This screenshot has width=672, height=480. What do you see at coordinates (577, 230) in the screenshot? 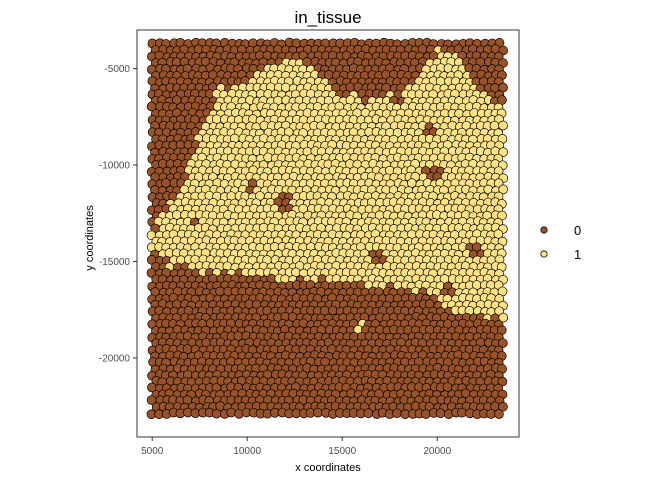
I see `legend-label-0: 0` at bounding box center [577, 230].